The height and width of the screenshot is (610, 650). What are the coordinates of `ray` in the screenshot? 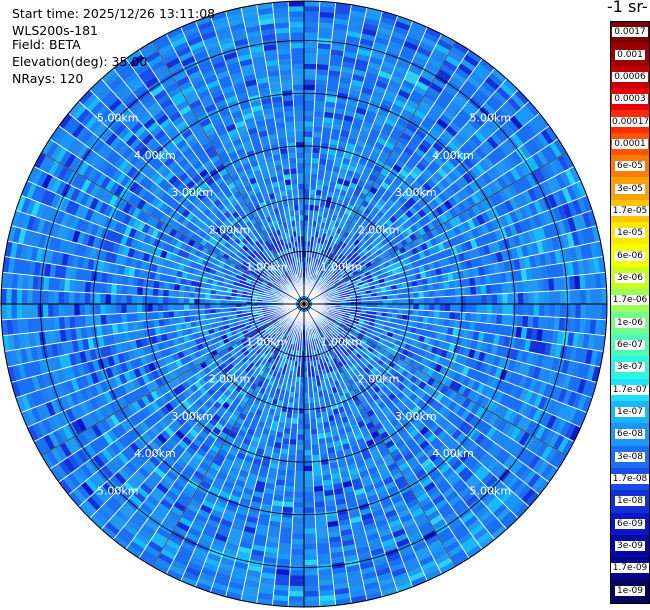 It's located at (449, 376).